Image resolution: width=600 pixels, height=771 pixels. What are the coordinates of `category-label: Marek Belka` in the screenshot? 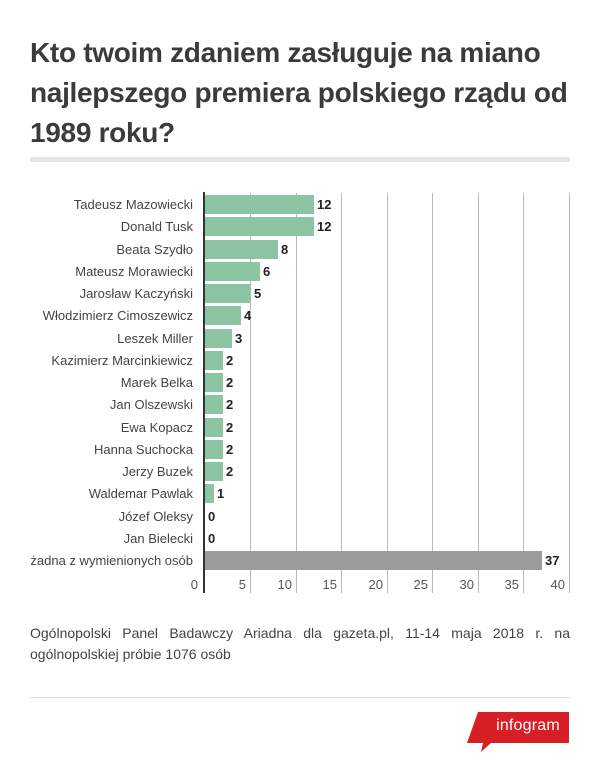 It's located at (156, 382).